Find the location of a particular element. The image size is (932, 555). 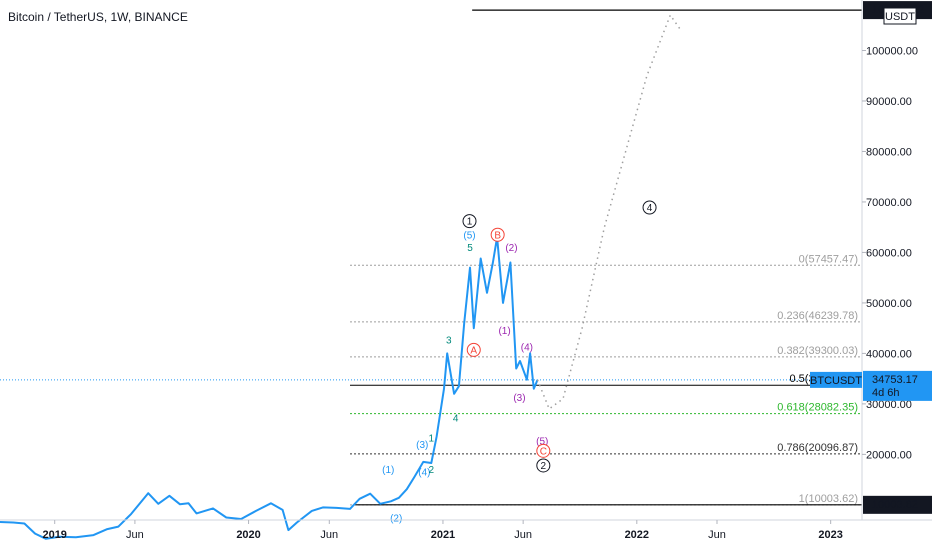

y-tick-label: 60000.00 is located at coordinates (889, 253).